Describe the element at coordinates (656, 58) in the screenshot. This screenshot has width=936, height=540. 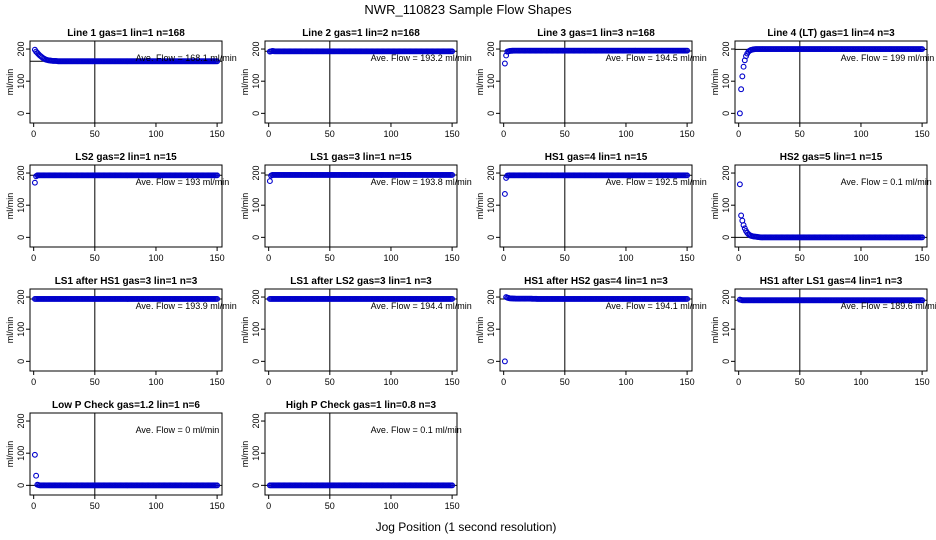
I see `panel-annotation: Ave. Flow = 194.5 ml/min` at that location.